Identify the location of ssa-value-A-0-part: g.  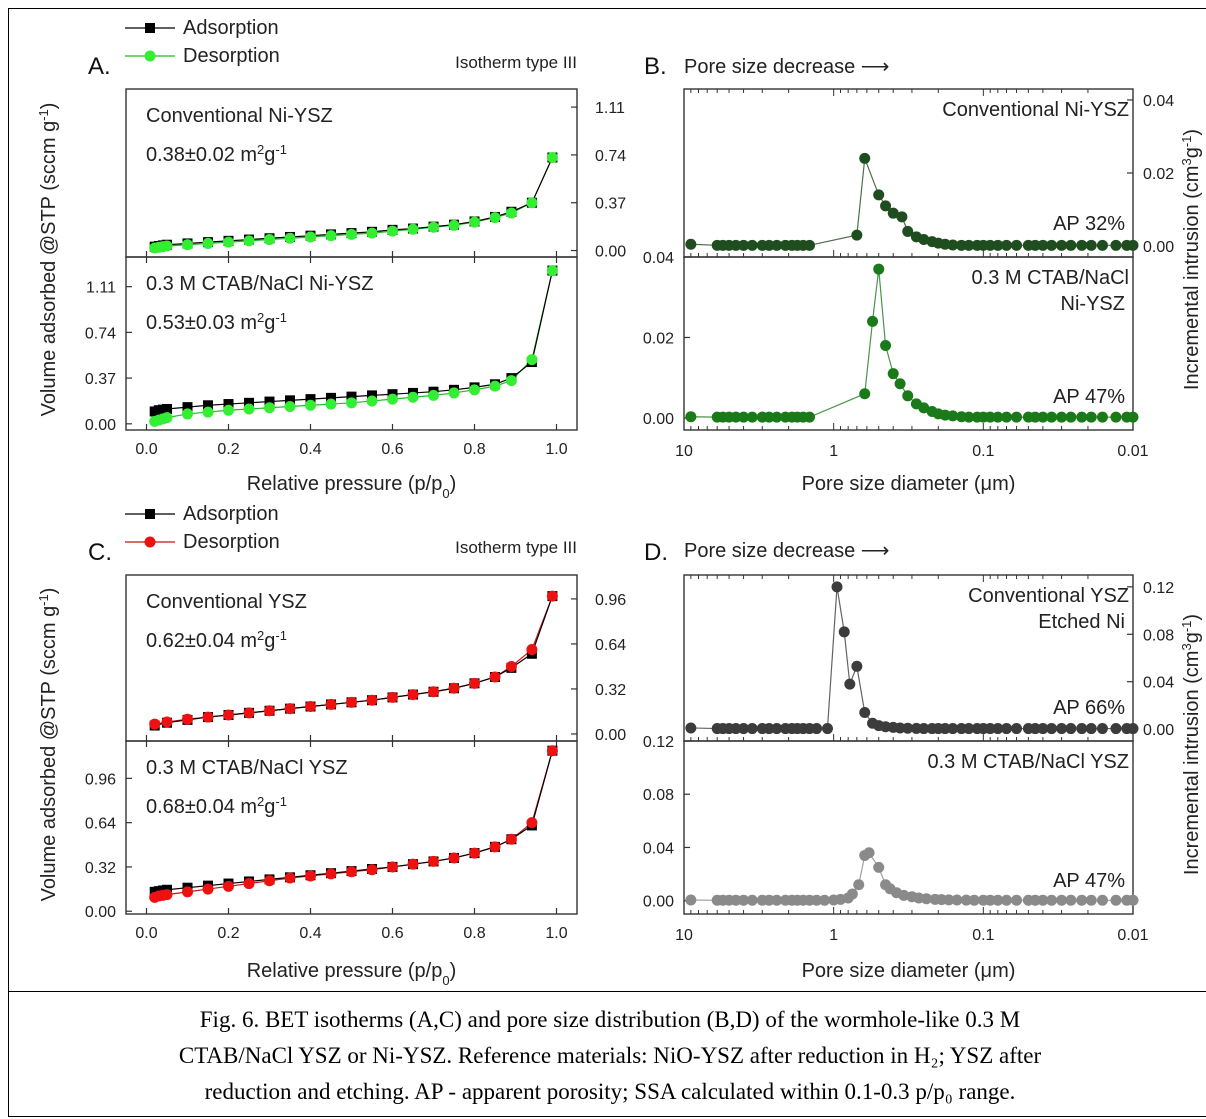
(269, 155).